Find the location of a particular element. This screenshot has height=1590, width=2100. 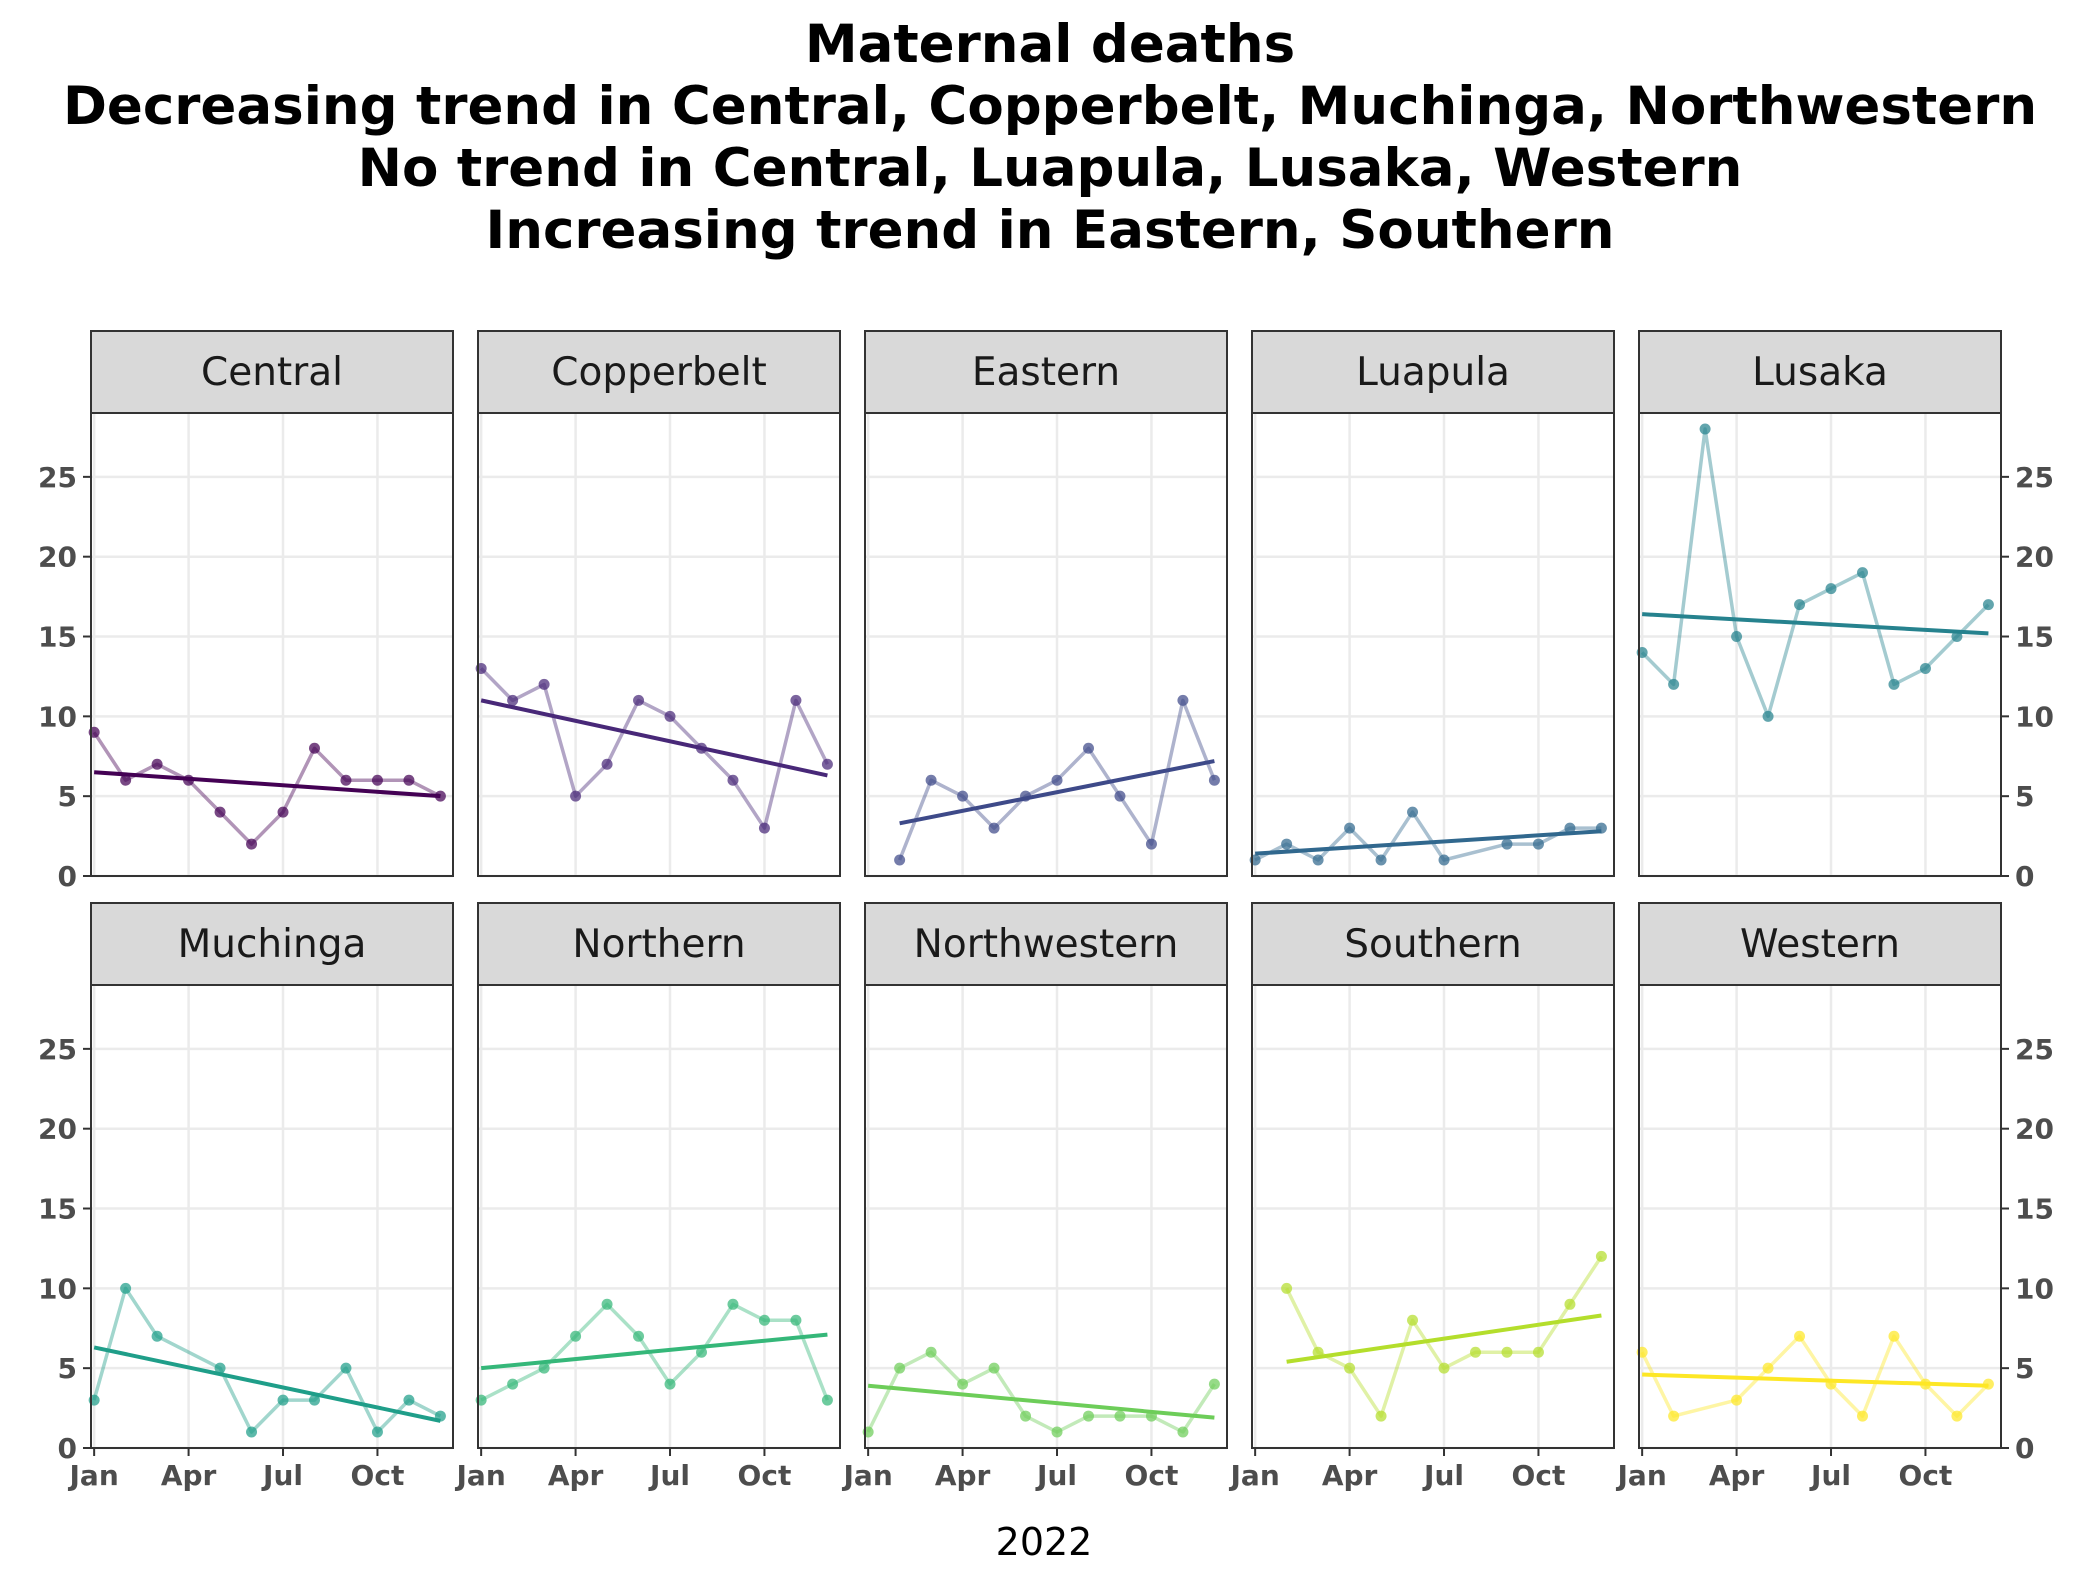

facet-label-luapula: Luapula is located at coordinates (1433, 372).